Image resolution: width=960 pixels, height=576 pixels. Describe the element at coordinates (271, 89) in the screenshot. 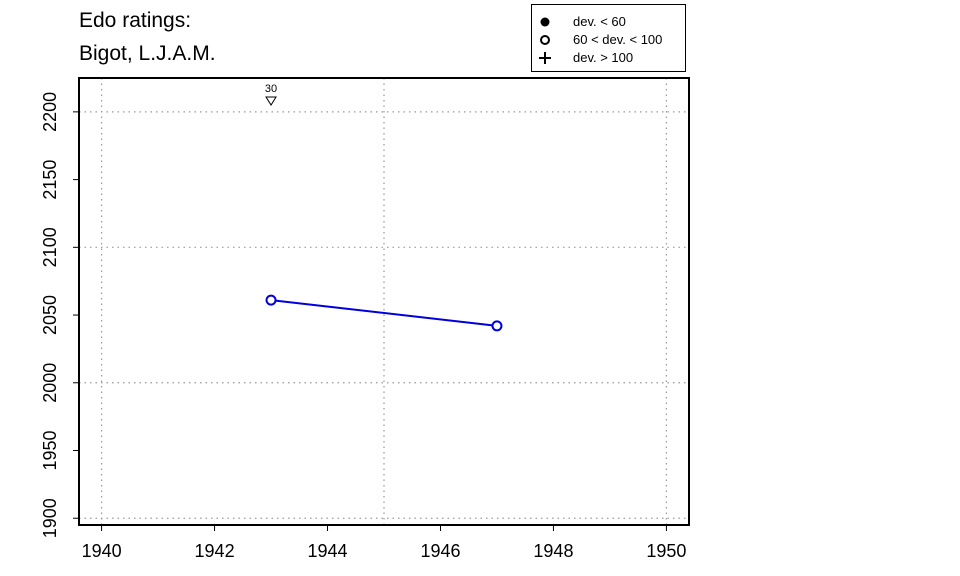

I see `annotation-label: 30` at that location.